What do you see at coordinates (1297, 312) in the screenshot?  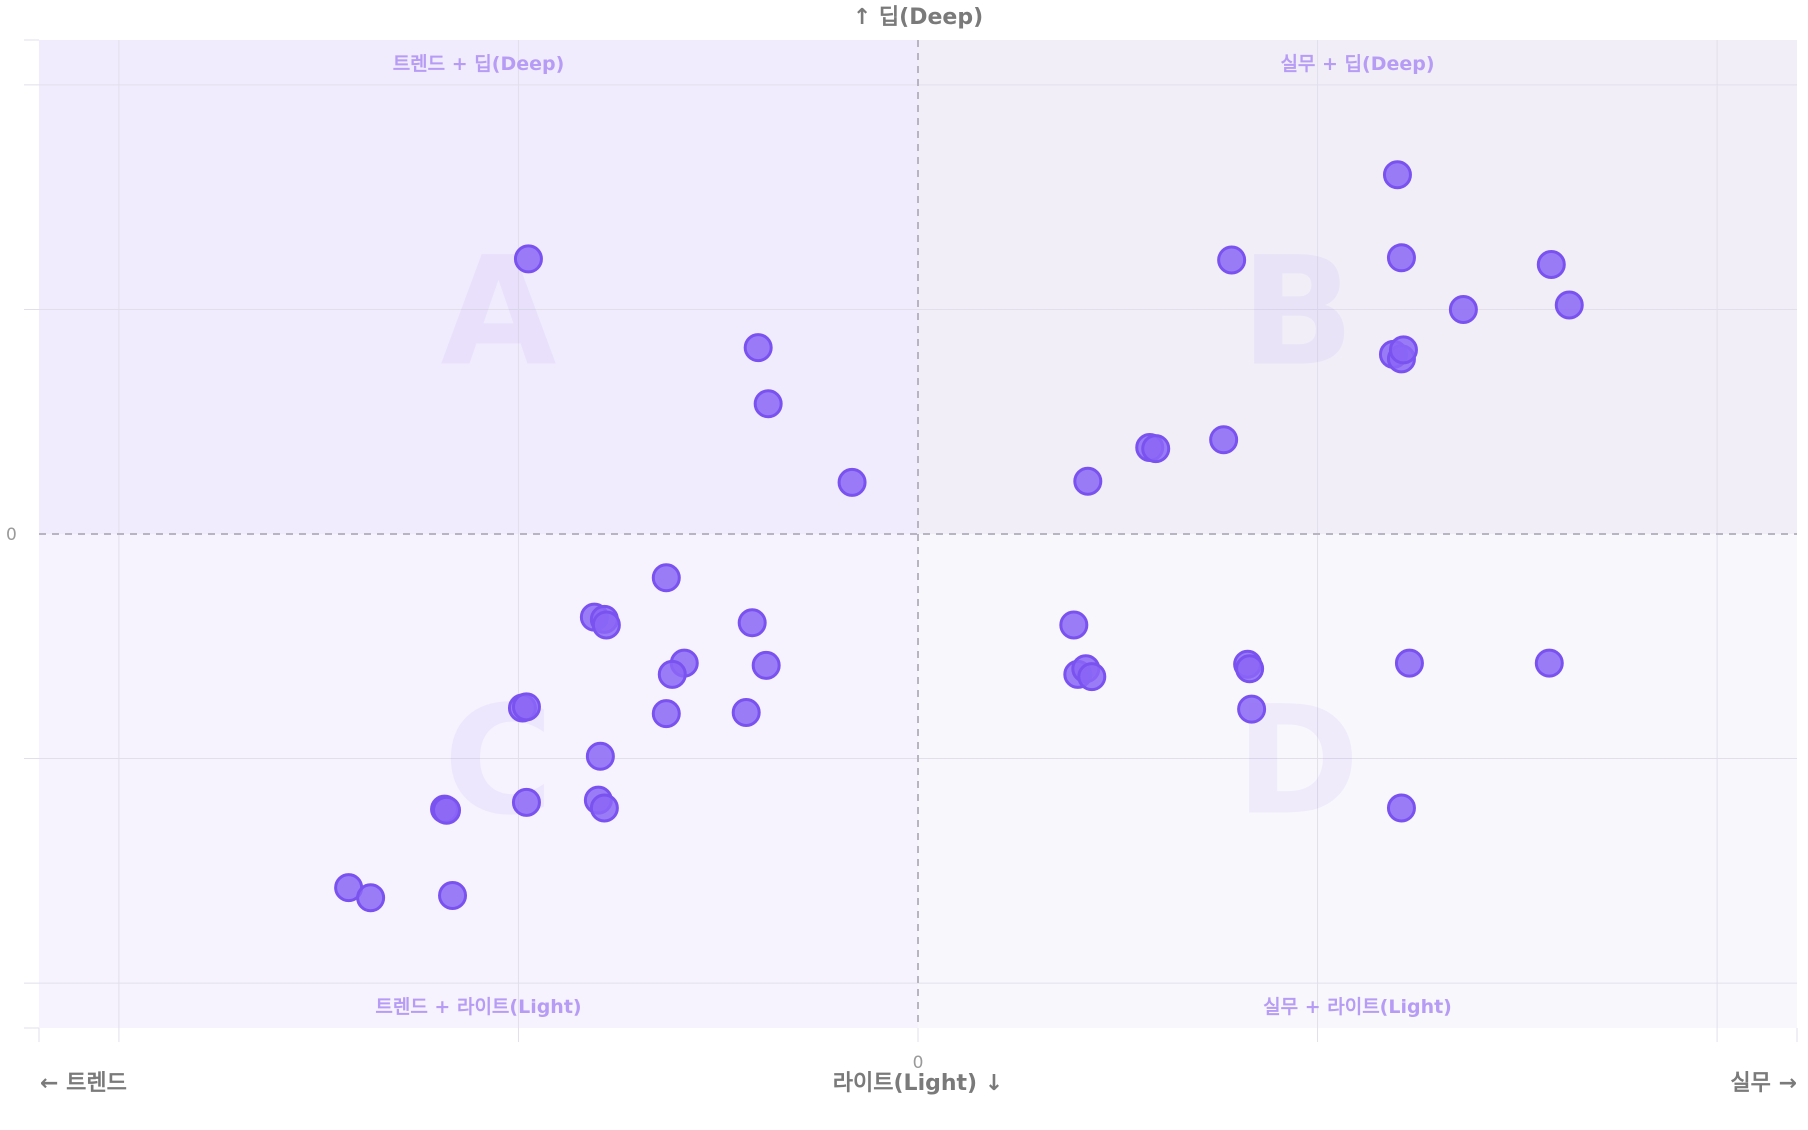 I see `quadrant-letter: B` at bounding box center [1297, 312].